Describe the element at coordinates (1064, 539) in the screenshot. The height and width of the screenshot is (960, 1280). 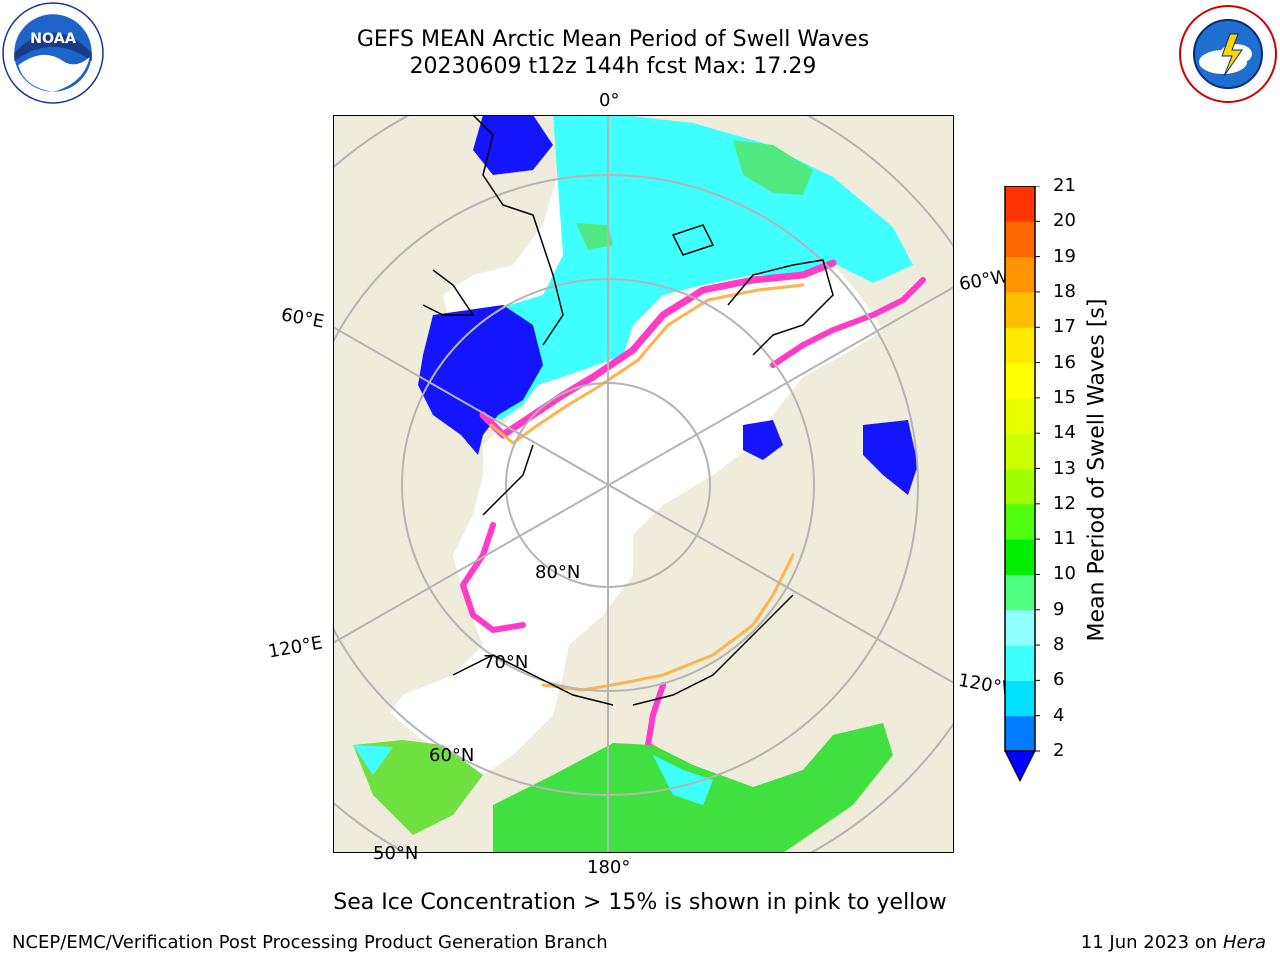
I see `colorbar-tick-label: 11` at that location.